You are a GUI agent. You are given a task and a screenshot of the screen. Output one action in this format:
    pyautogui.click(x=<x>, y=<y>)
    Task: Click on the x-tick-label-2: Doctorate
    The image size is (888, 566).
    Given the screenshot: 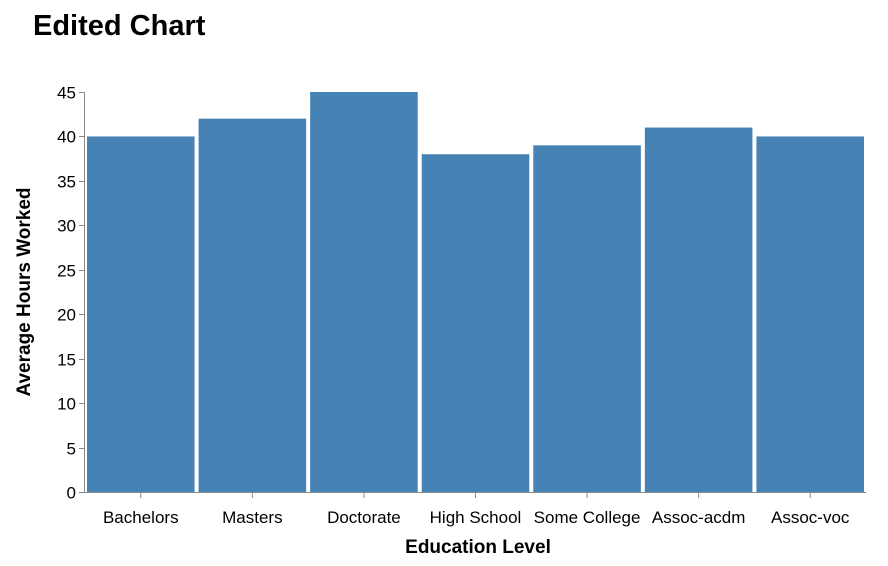 What is the action you would take?
    pyautogui.click(x=364, y=517)
    